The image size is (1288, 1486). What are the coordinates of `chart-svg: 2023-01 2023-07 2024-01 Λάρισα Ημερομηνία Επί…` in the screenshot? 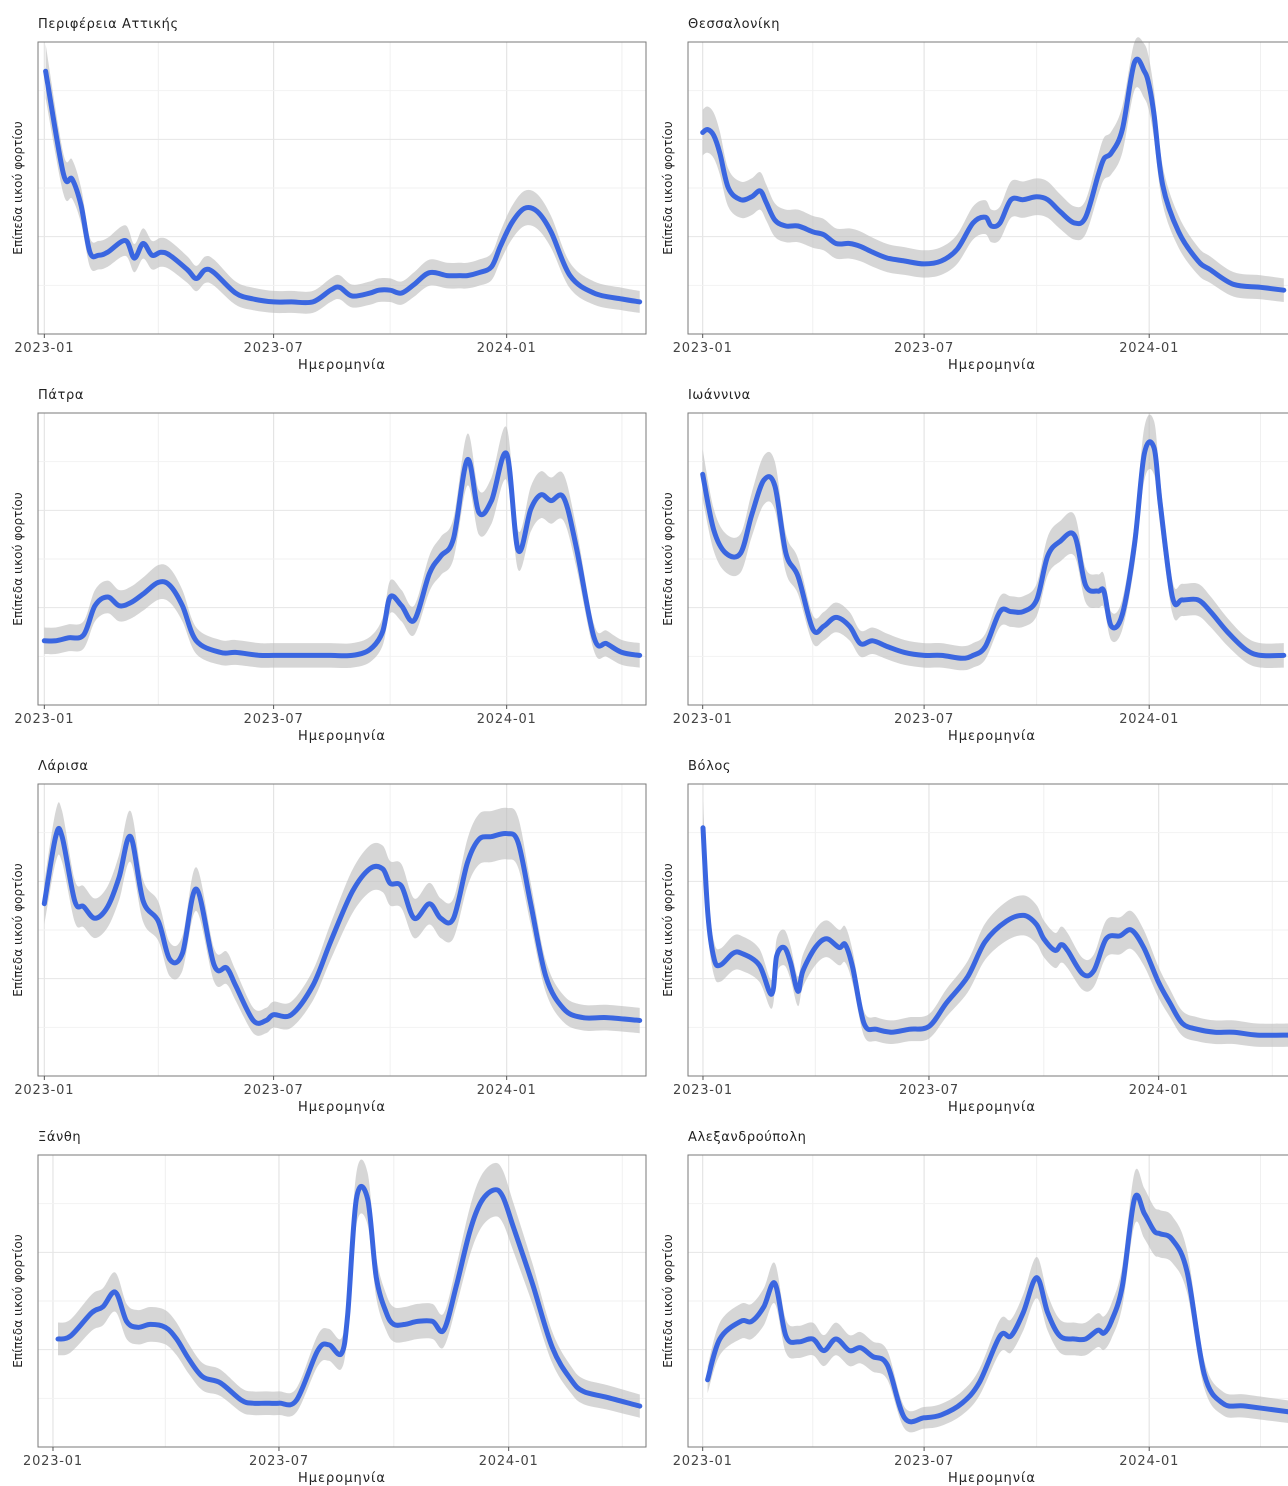 It's located at (329, 937).